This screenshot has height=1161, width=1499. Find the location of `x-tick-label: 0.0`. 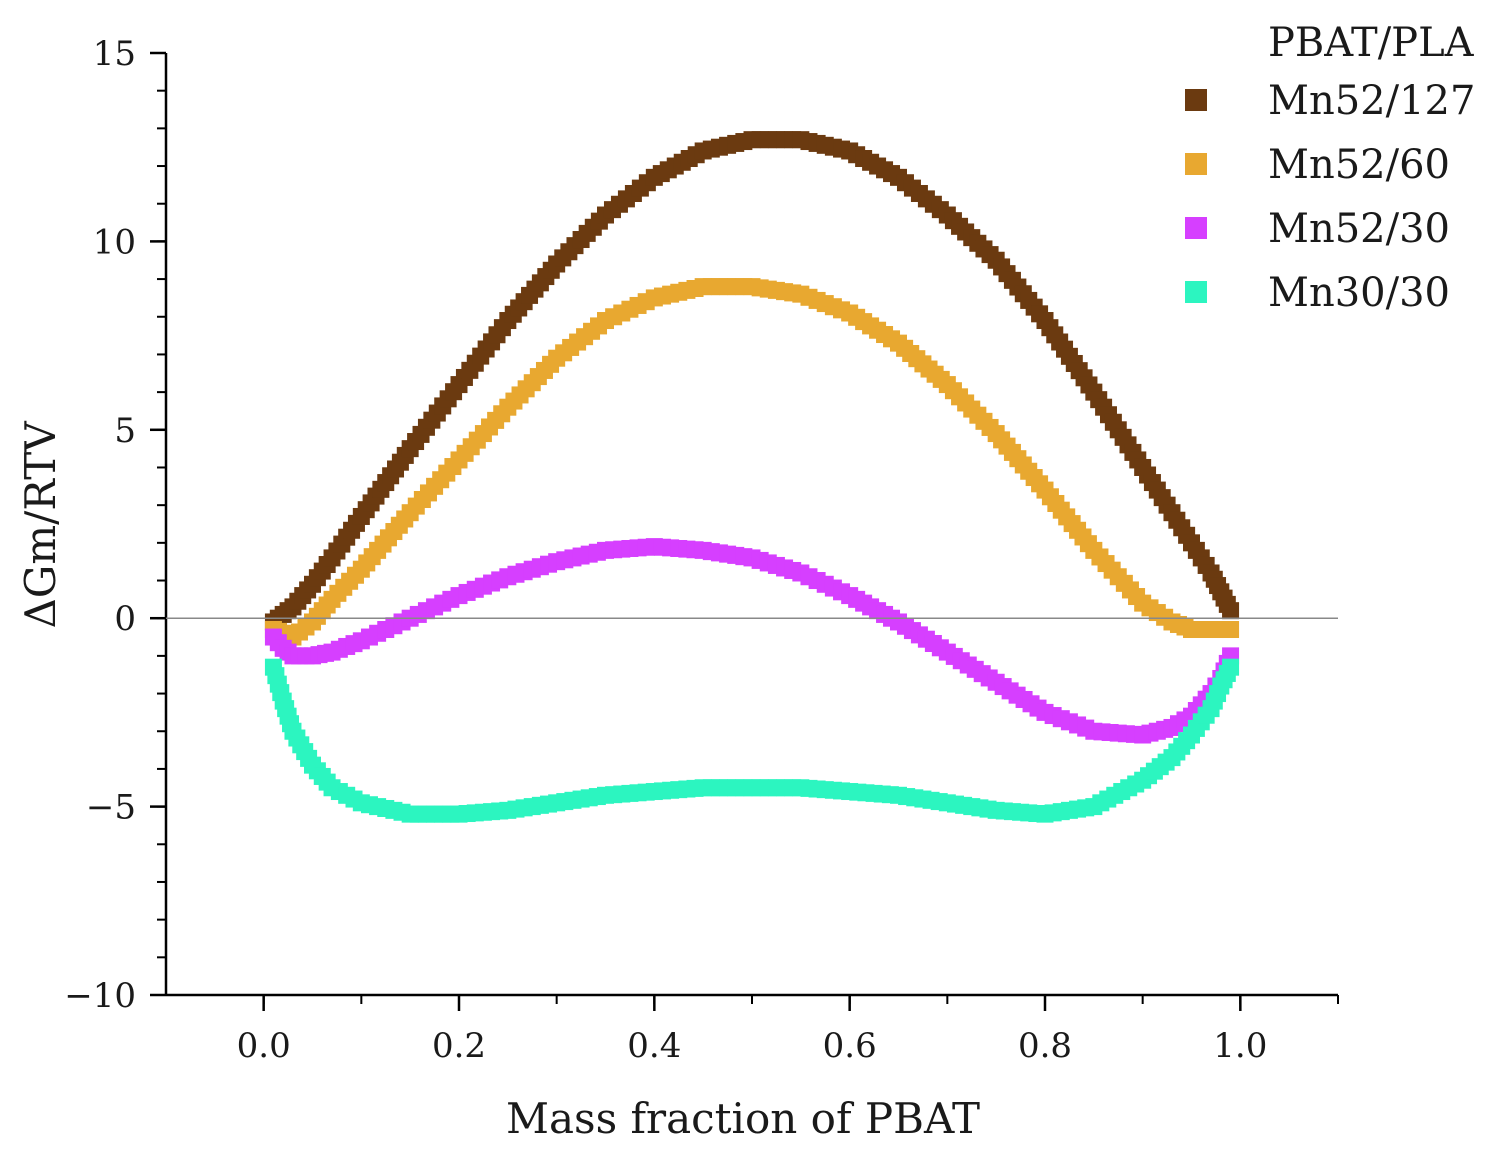

x-tick-label: 0.0 is located at coordinates (264, 1046).